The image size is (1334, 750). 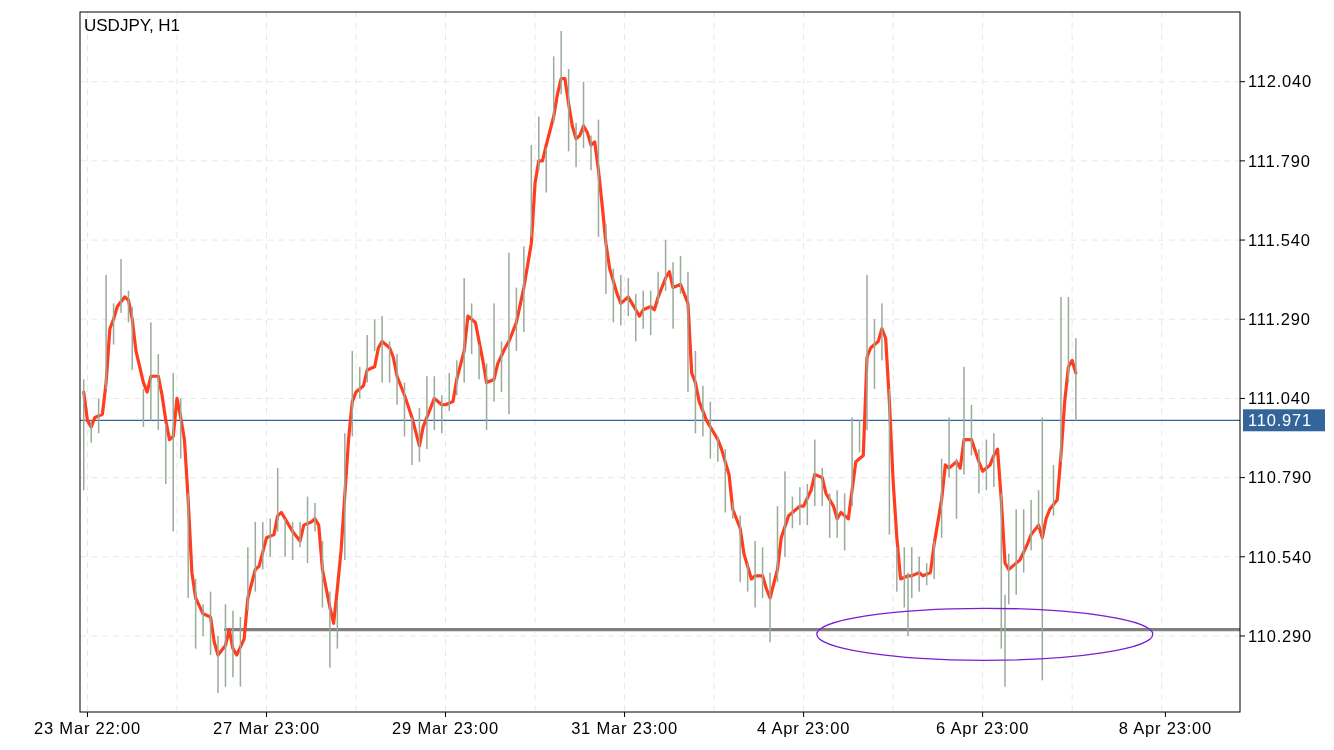 What do you see at coordinates (87, 728) in the screenshot?
I see `x-tick-label: 23 Mar 22:00` at bounding box center [87, 728].